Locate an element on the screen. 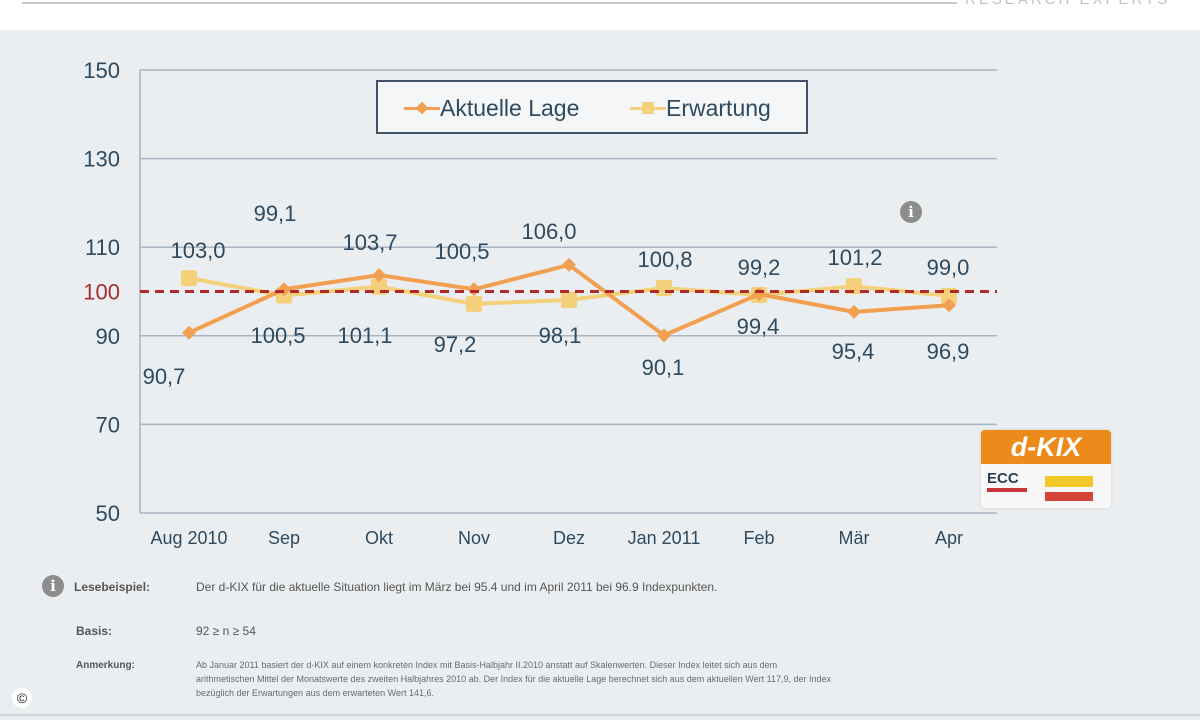 The width and height of the screenshot is (1200, 720). d-kix-title: d-KIX is located at coordinates (1046, 447).